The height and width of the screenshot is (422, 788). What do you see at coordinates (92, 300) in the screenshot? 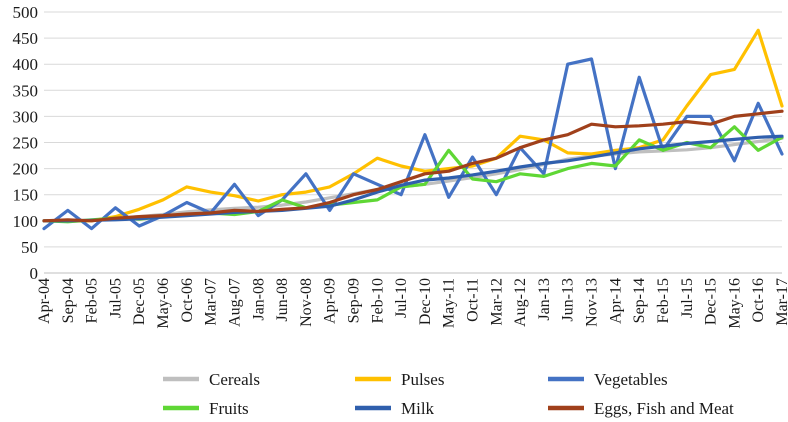
I see `x-tick-label: Feb-05` at bounding box center [92, 300].